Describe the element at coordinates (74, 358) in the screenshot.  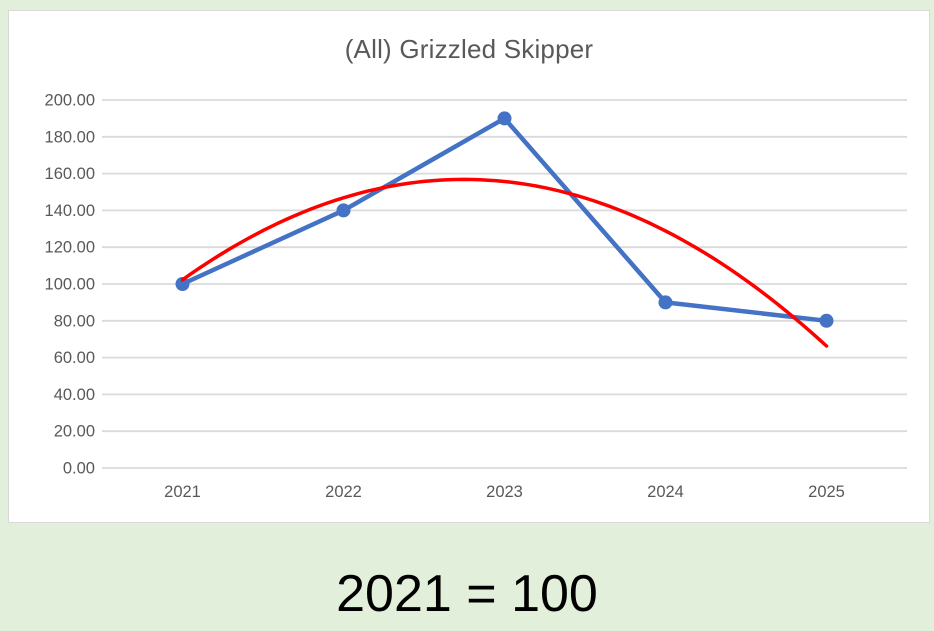
I see `y-tick-label: 60.00` at that location.